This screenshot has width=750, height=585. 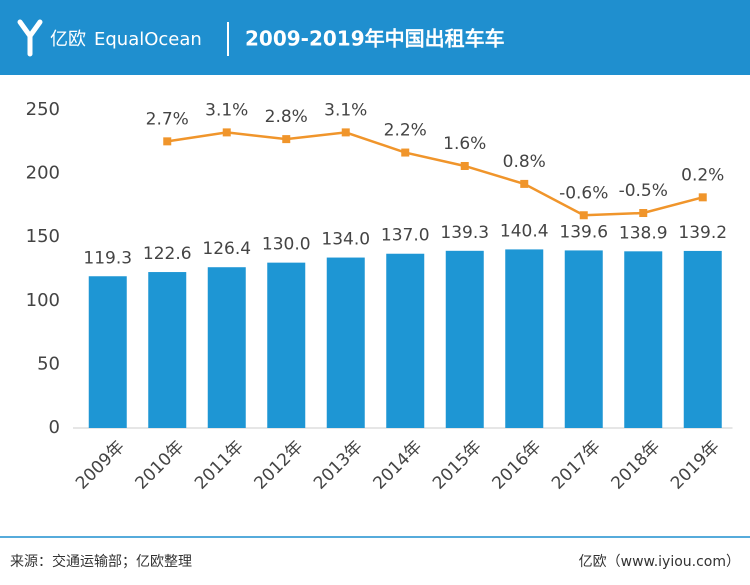 I want to click on bar-value-label: 140.4, so click(x=524, y=231).